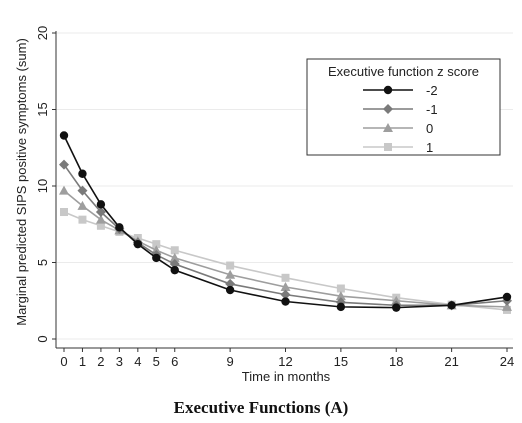 The height and width of the screenshot is (423, 522). Describe the element at coordinates (82, 361) in the screenshot. I see `x-tick-label: 1` at that location.